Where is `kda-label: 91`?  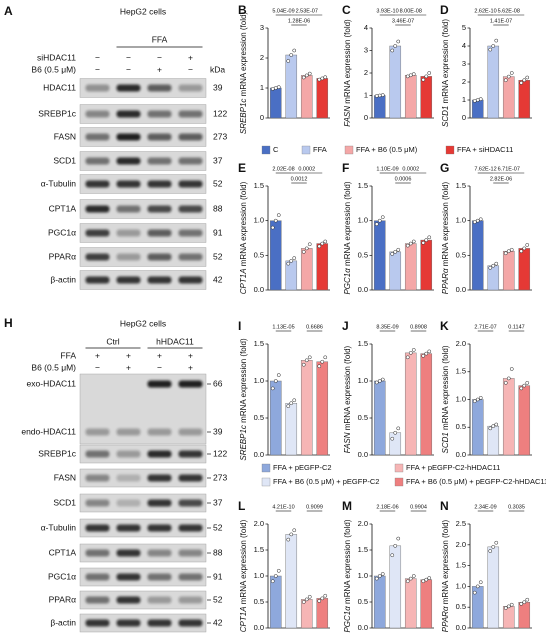 kda-label: 91 is located at coordinates (218, 576).